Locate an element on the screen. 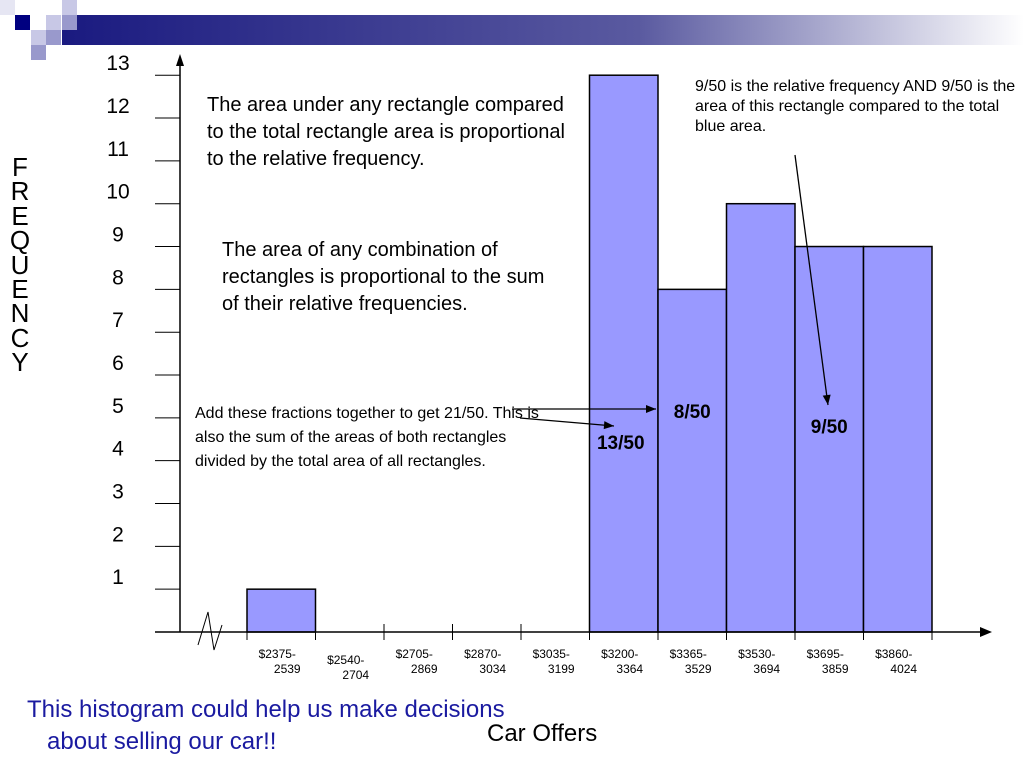 The image size is (1024, 768). y-tick-label: 11 is located at coordinates (118, 149).